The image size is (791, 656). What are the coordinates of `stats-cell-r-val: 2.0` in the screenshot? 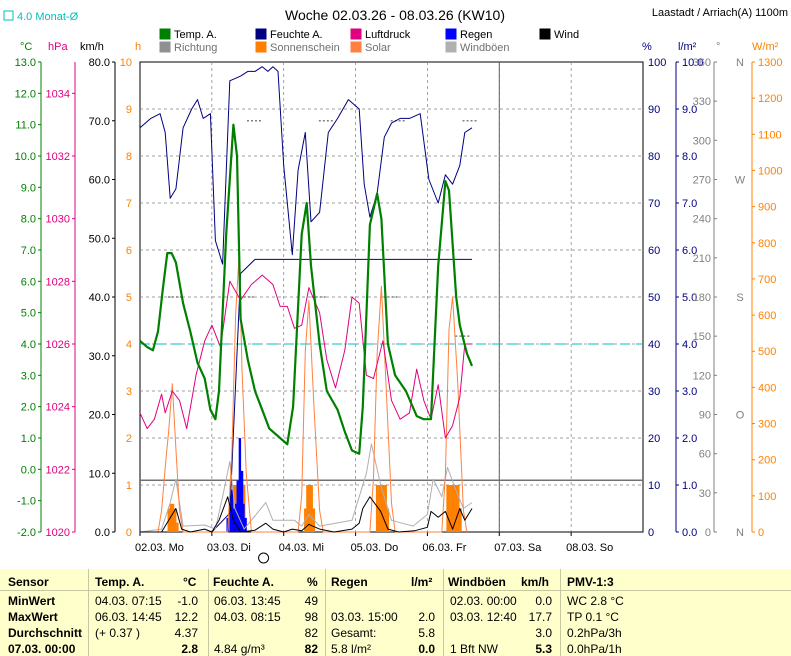 It's located at (426, 617).